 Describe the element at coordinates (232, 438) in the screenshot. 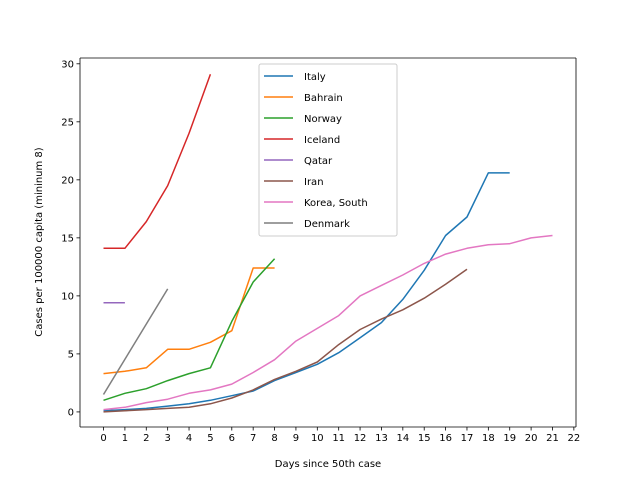

I see `x-tick-label: 6` at that location.